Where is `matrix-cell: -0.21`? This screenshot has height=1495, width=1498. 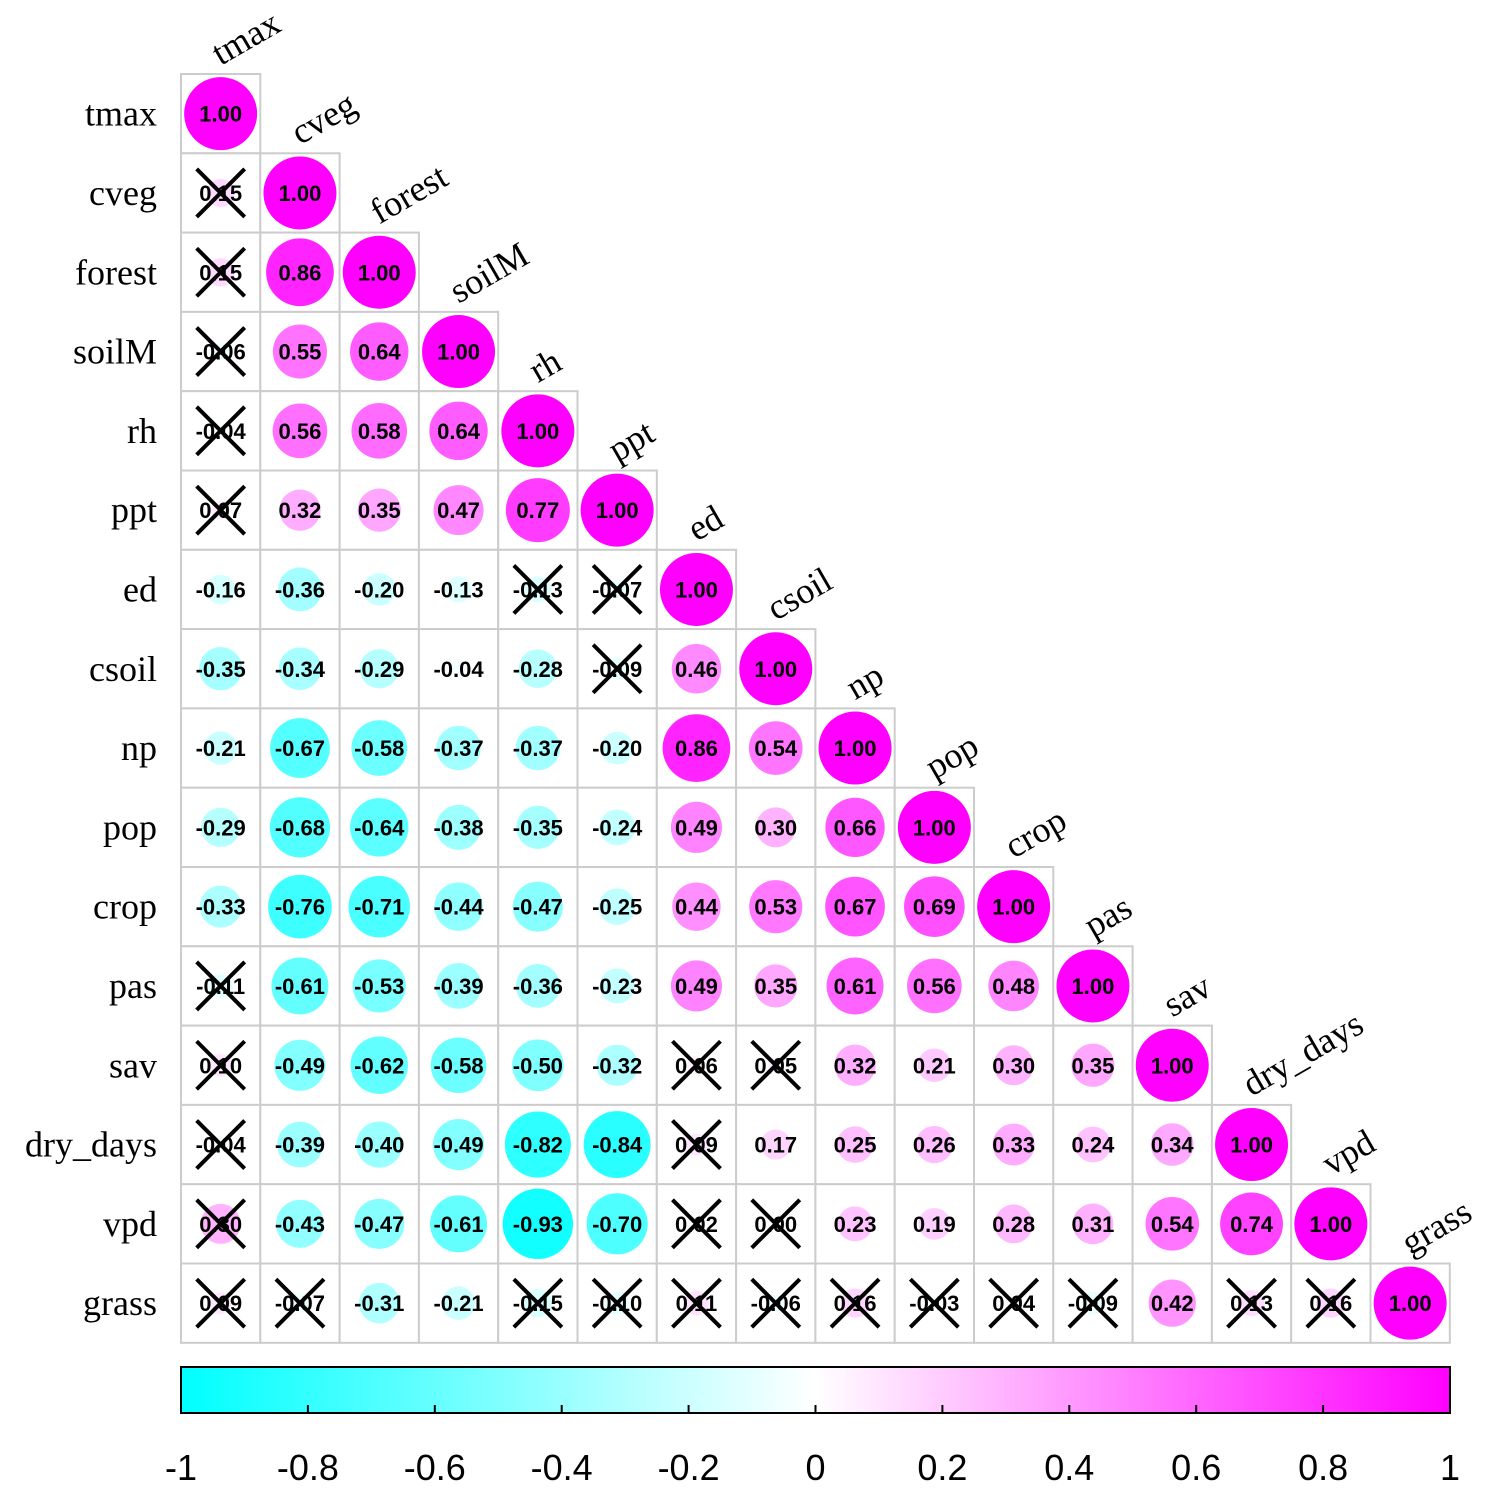 matrix-cell: -0.21 is located at coordinates (221, 748).